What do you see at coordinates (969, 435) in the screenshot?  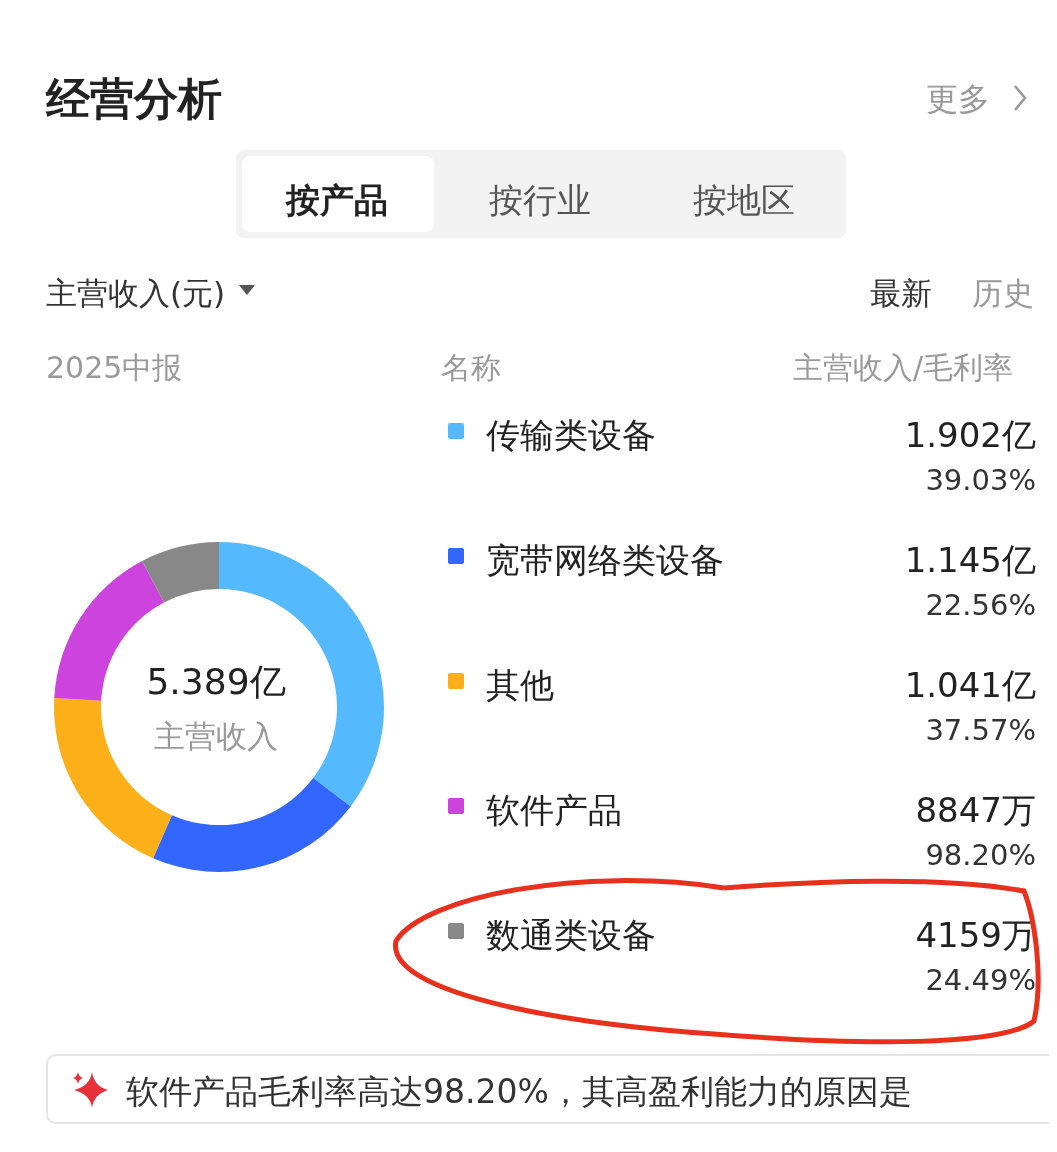 I see `text: 1.902亿` at bounding box center [969, 435].